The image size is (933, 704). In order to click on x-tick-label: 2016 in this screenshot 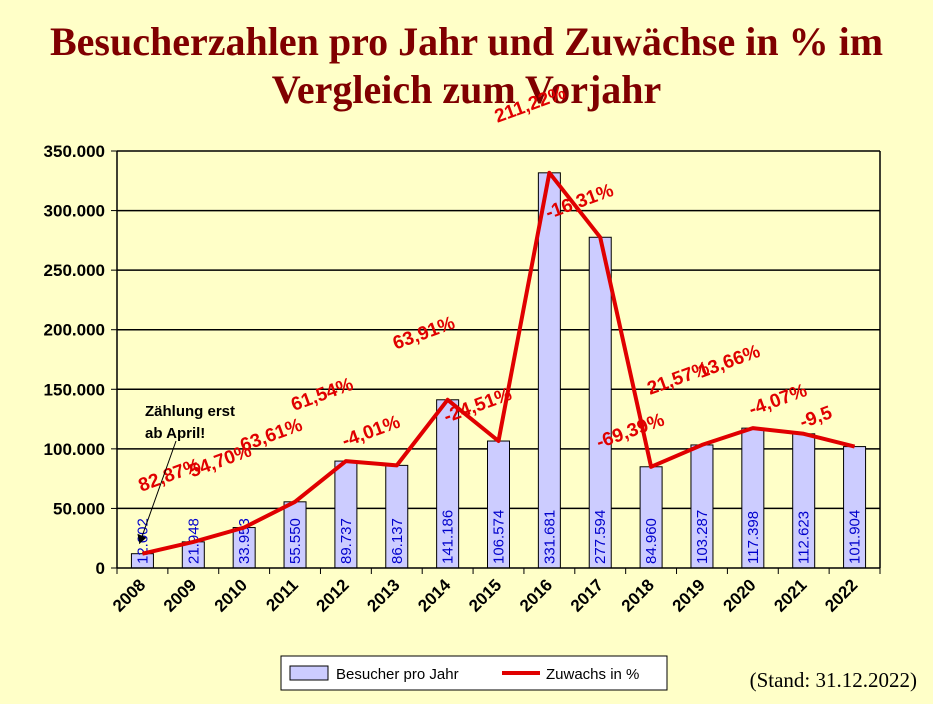, I will do `click(536, 595)`.